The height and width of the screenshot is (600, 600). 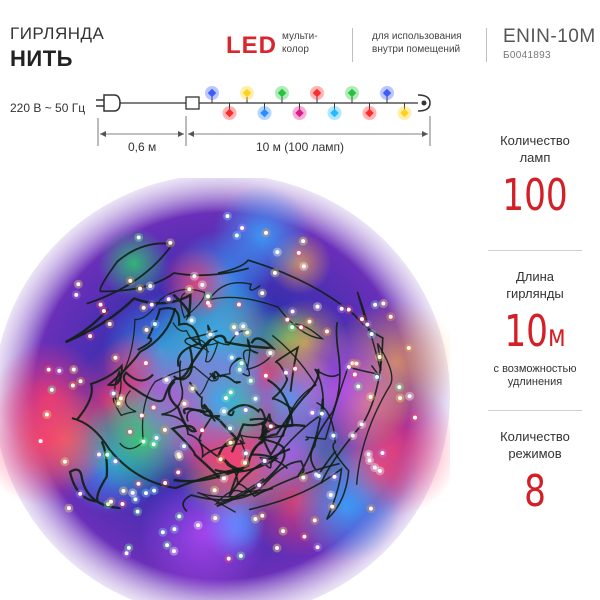 I want to click on string-length-label: 10 м (100 ламп), so click(x=300, y=147).